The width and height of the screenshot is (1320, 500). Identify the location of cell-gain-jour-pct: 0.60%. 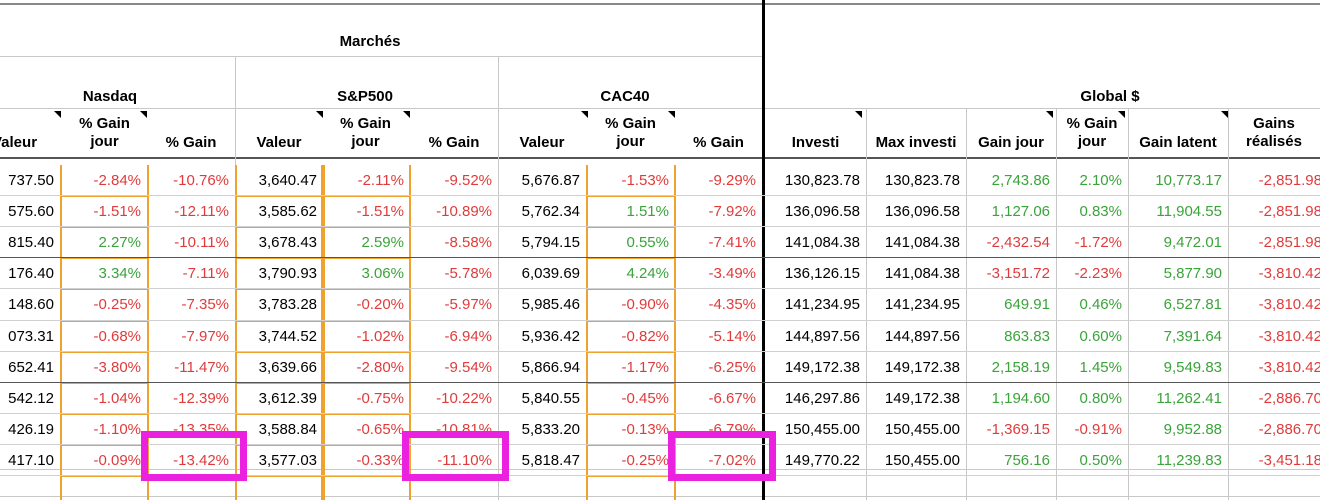
(1100, 336).